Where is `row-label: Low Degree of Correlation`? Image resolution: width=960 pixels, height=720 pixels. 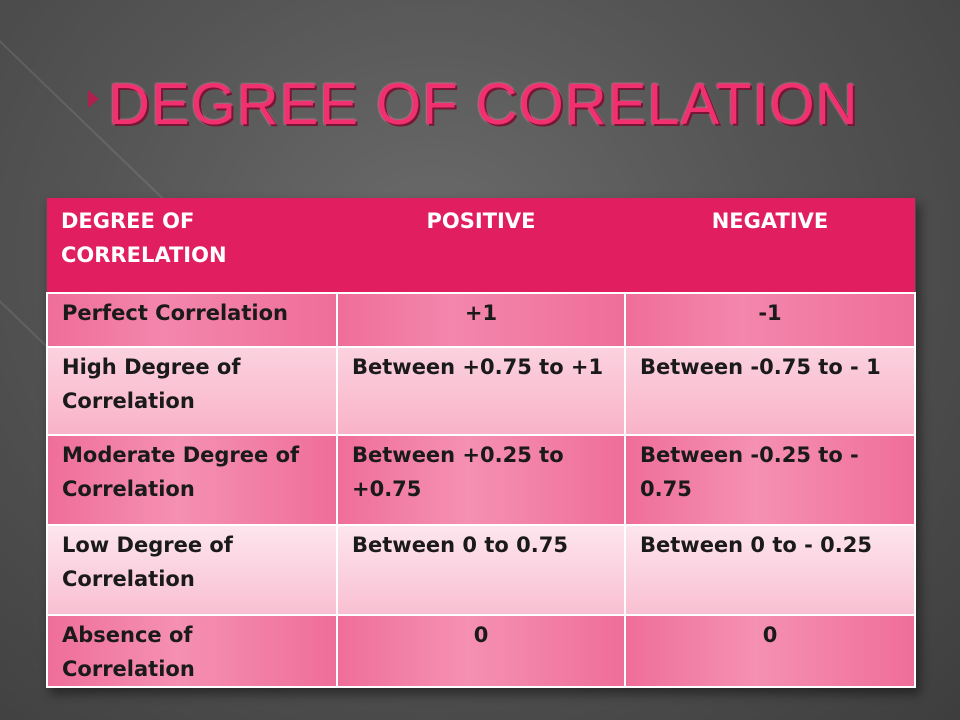
row-label: Low Degree of Correlation is located at coordinates (192, 570).